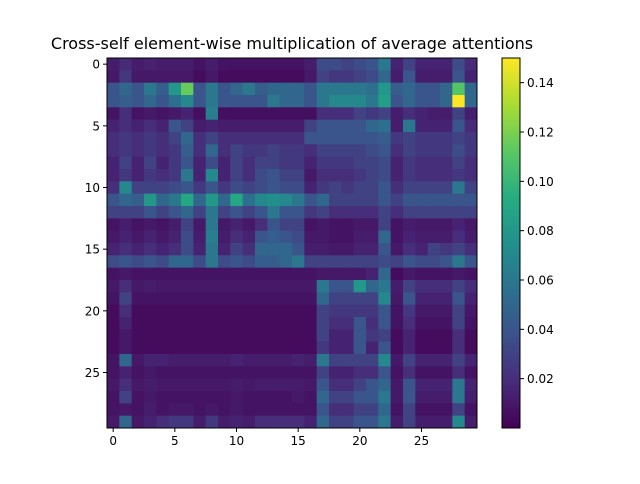 Image resolution: width=640 pixels, height=484 pixels. I want to click on x-tick-label: 5, so click(175, 441).